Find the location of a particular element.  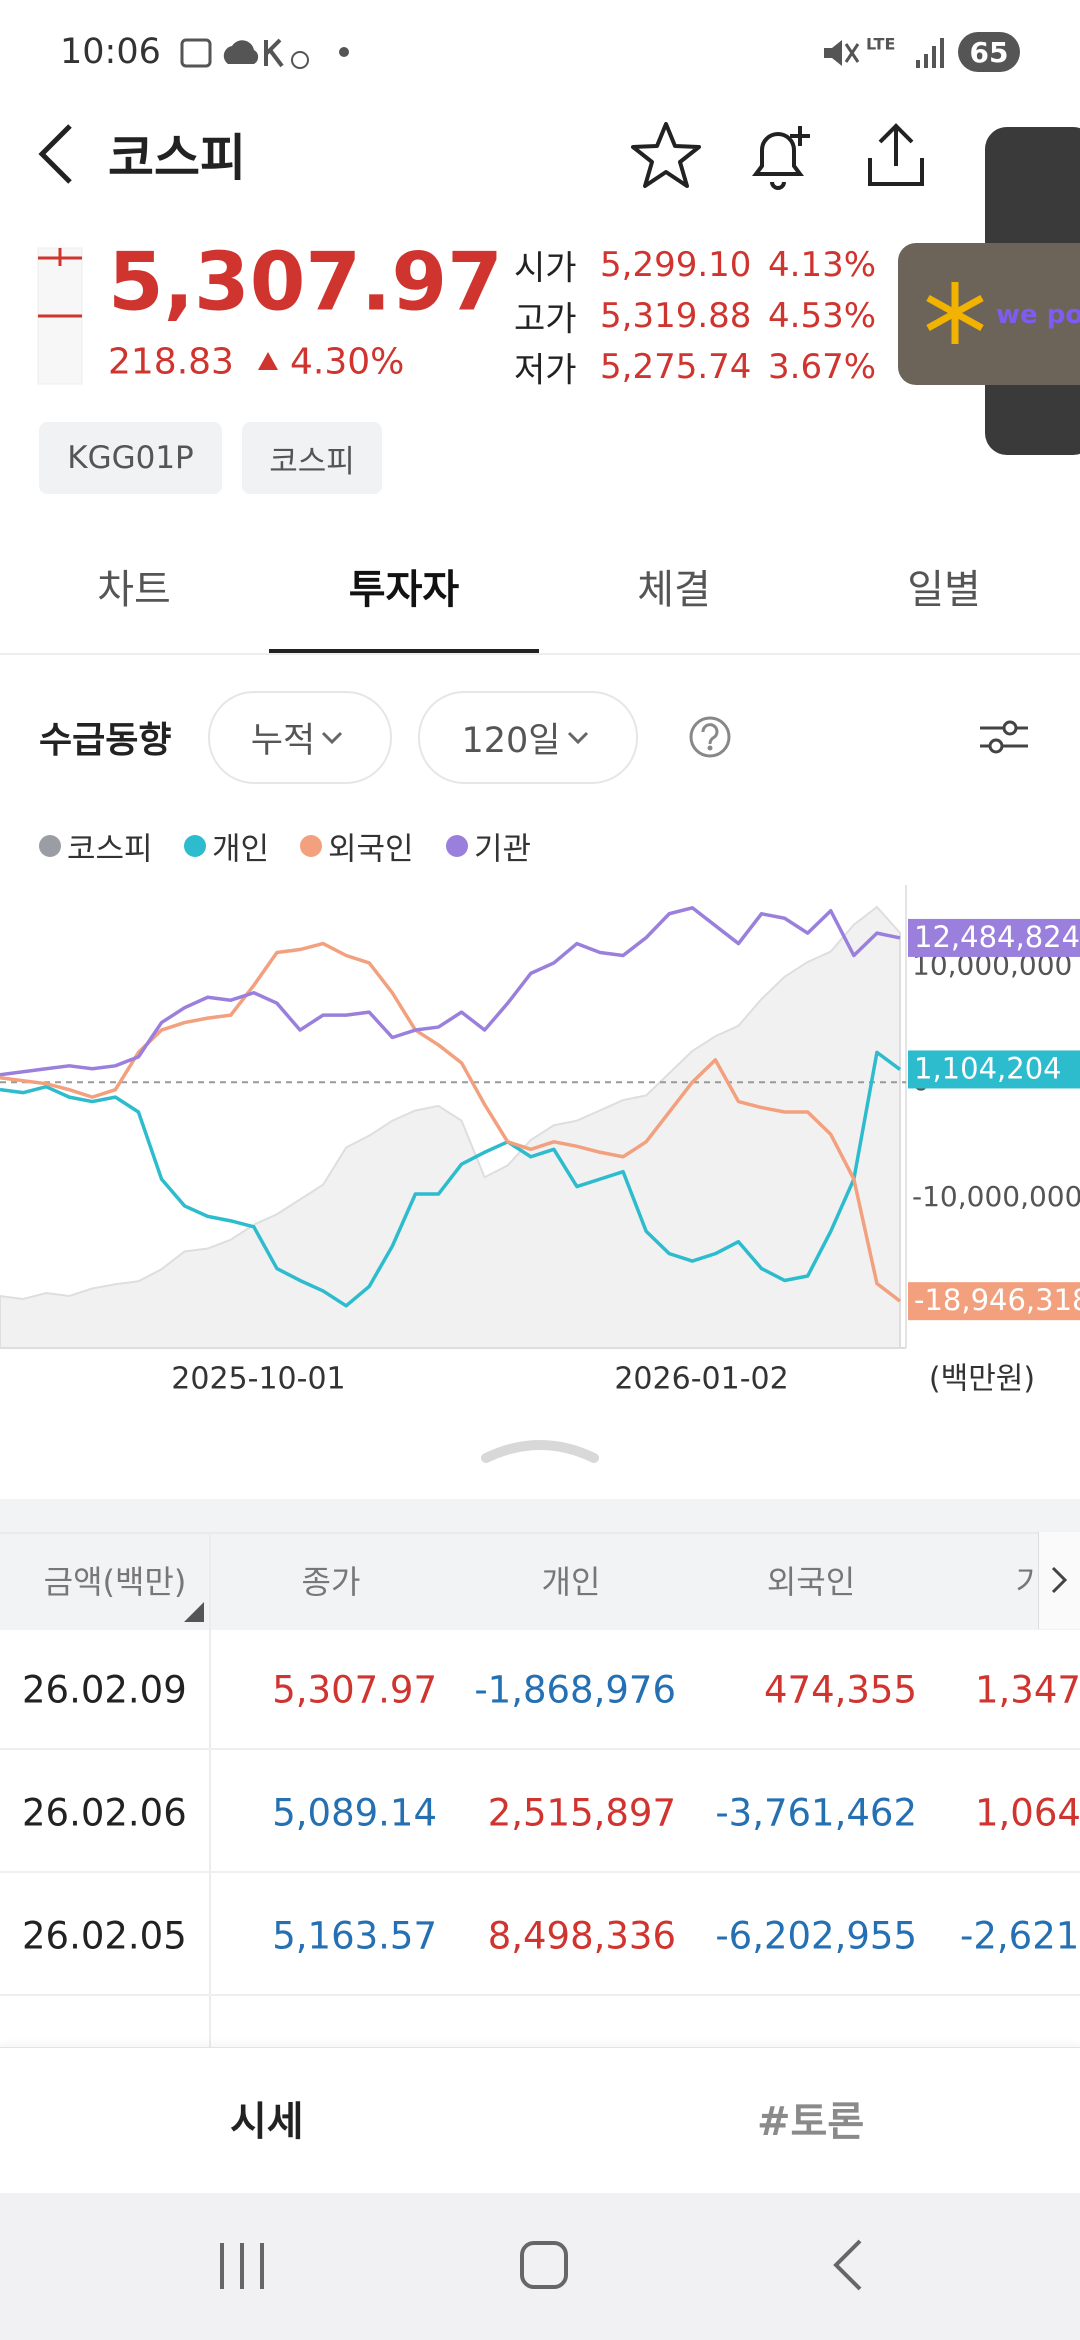

mode-dropdown: 누적 is located at coordinates (300, 737).